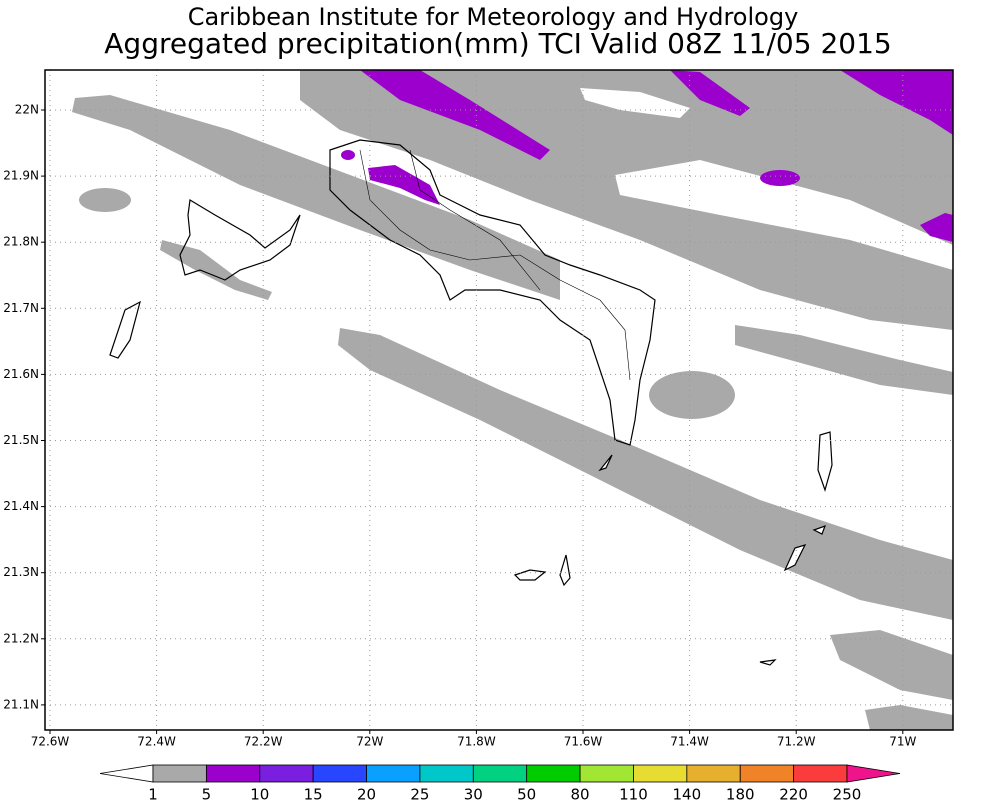  What do you see at coordinates (419, 793) in the screenshot?
I see `colorbar-label: 25` at bounding box center [419, 793].